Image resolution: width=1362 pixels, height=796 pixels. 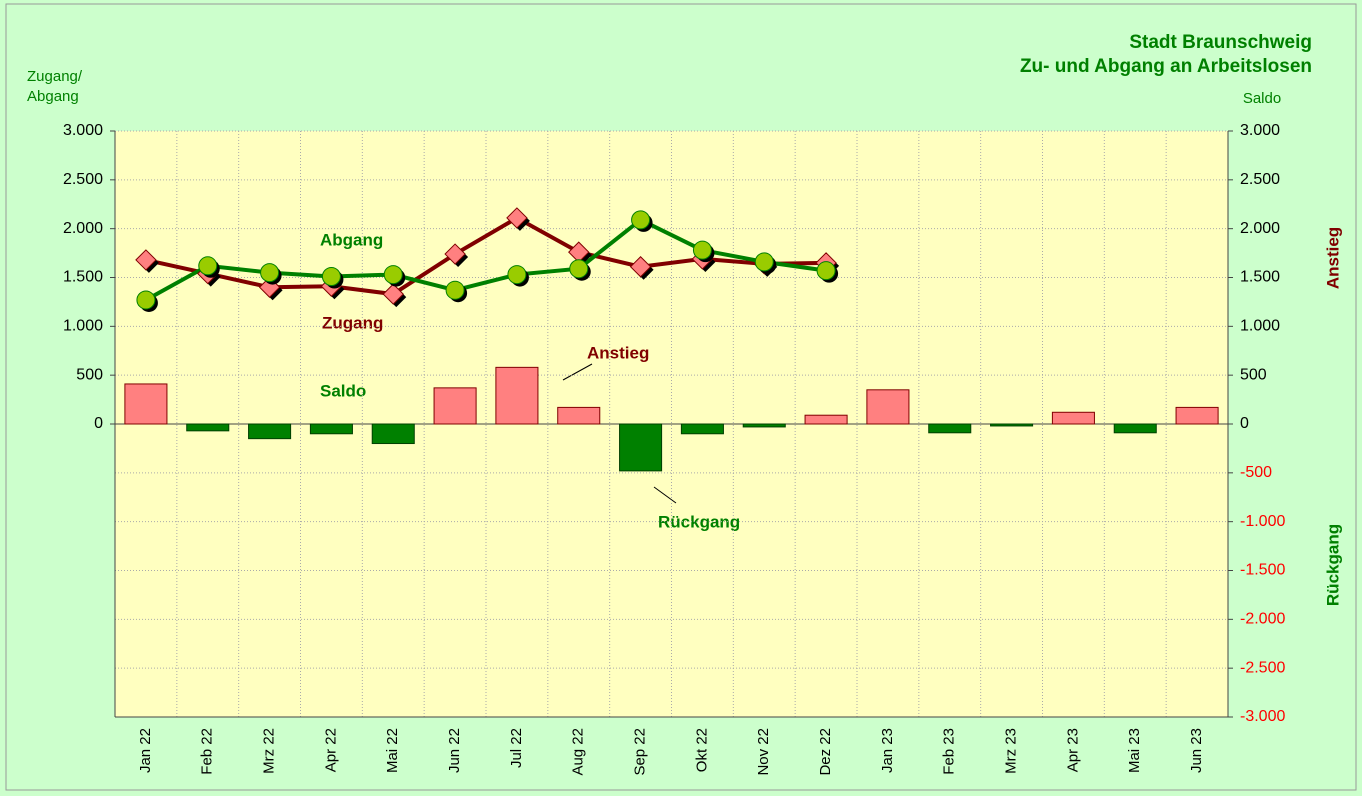 What do you see at coordinates (1196, 750) in the screenshot?
I see `x-tick-label: Jun 23` at bounding box center [1196, 750].